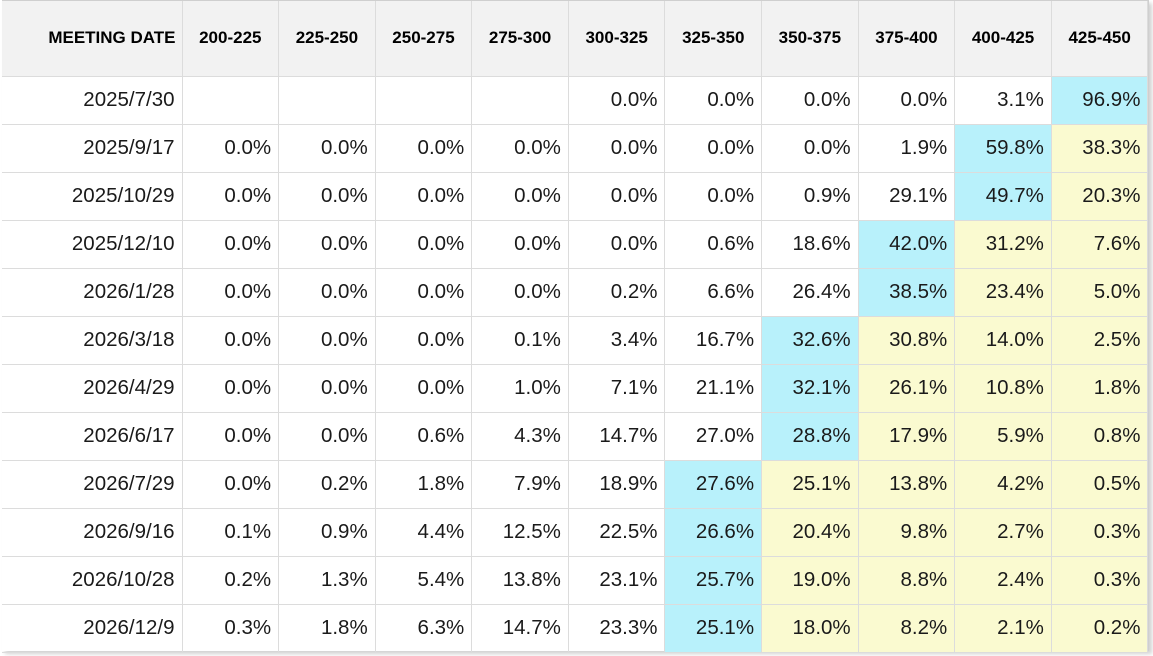 This screenshot has height=656, width=1153. What do you see at coordinates (810, 628) in the screenshot?
I see `probability-cell: 18.0%` at bounding box center [810, 628].